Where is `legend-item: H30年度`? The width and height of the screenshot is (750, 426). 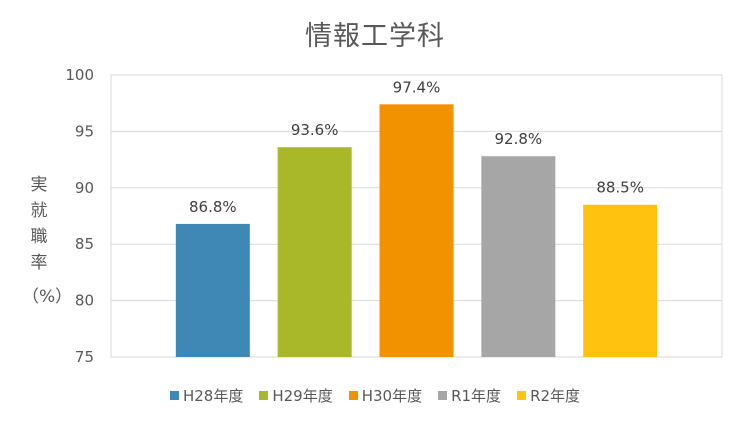
legend-item: H30年度 is located at coordinates (385, 395).